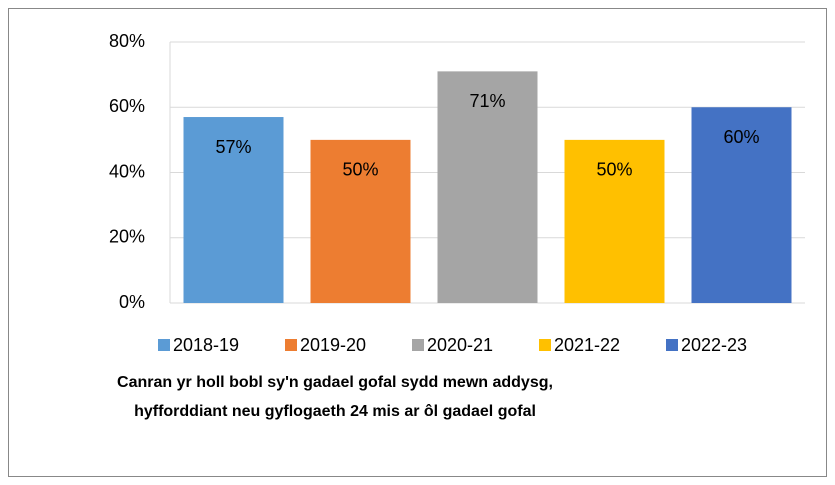 This screenshot has height=485, width=835. What do you see at coordinates (741, 137) in the screenshot?
I see `data-label: 60%` at bounding box center [741, 137].